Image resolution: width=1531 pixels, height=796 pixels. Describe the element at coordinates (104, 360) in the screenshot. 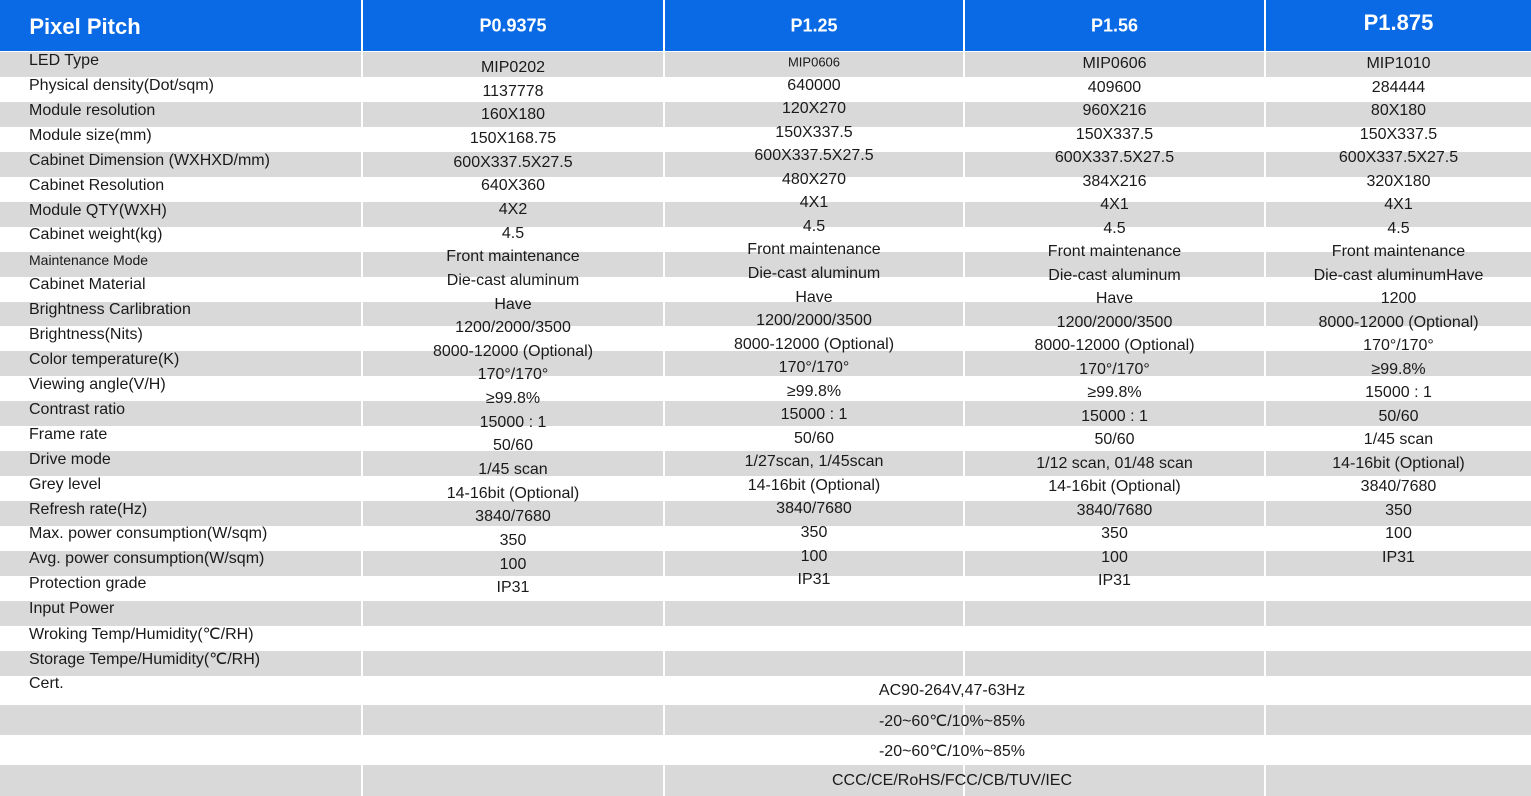

I see `row-label: Color temperature(K)` at that location.